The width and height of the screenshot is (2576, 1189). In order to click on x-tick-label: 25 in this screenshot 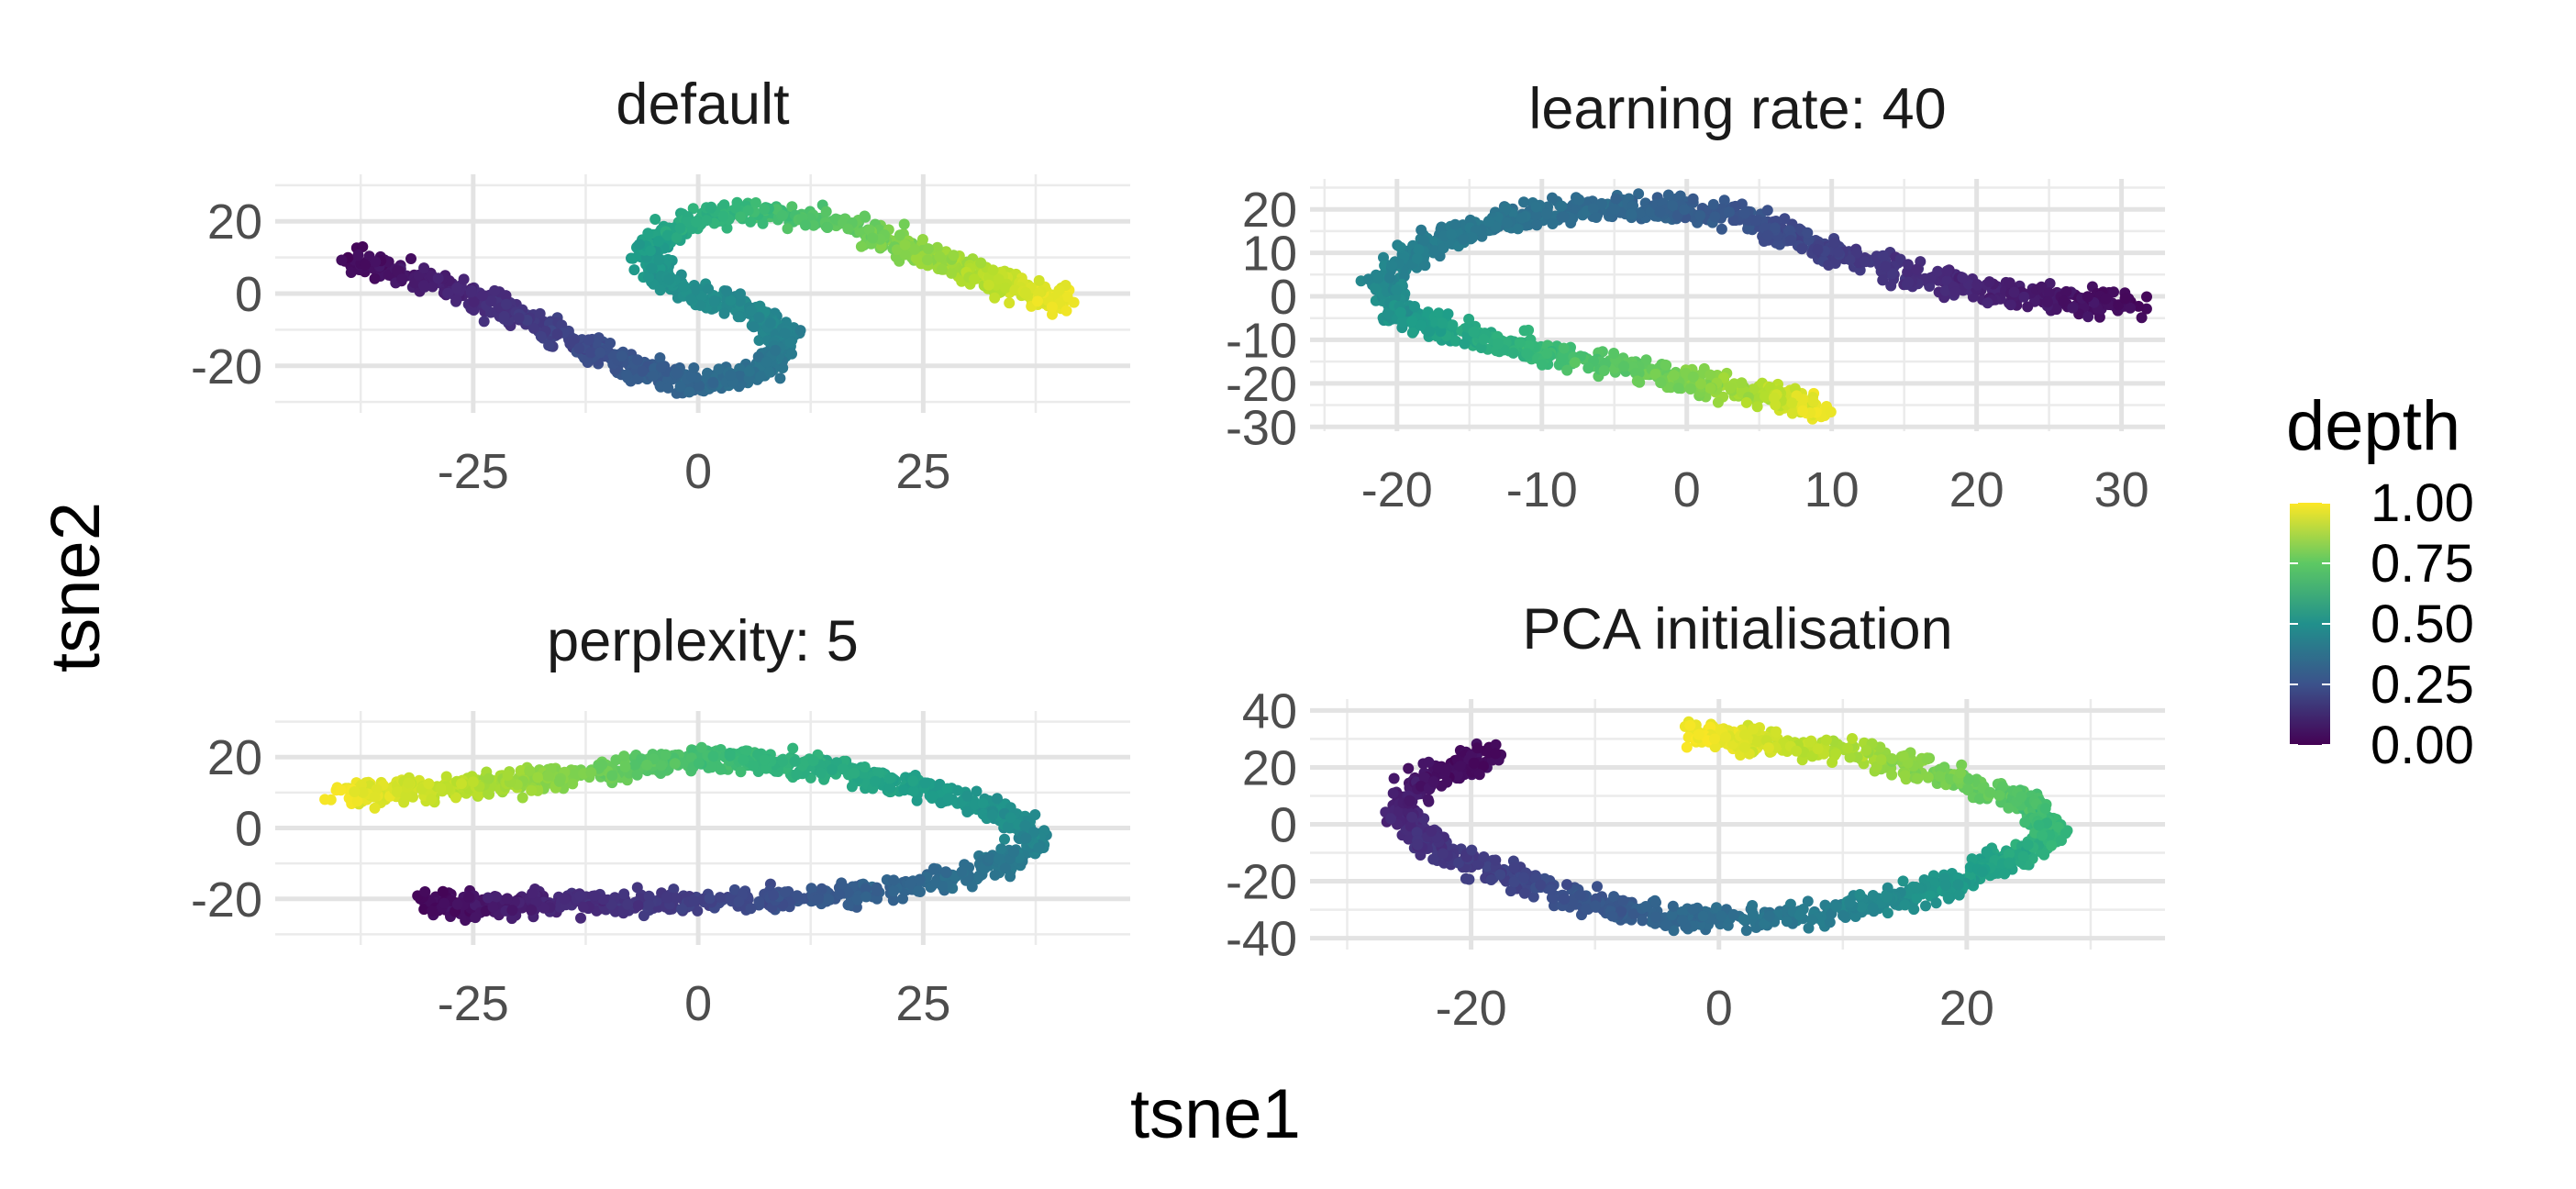, I will do `click(922, 471)`.